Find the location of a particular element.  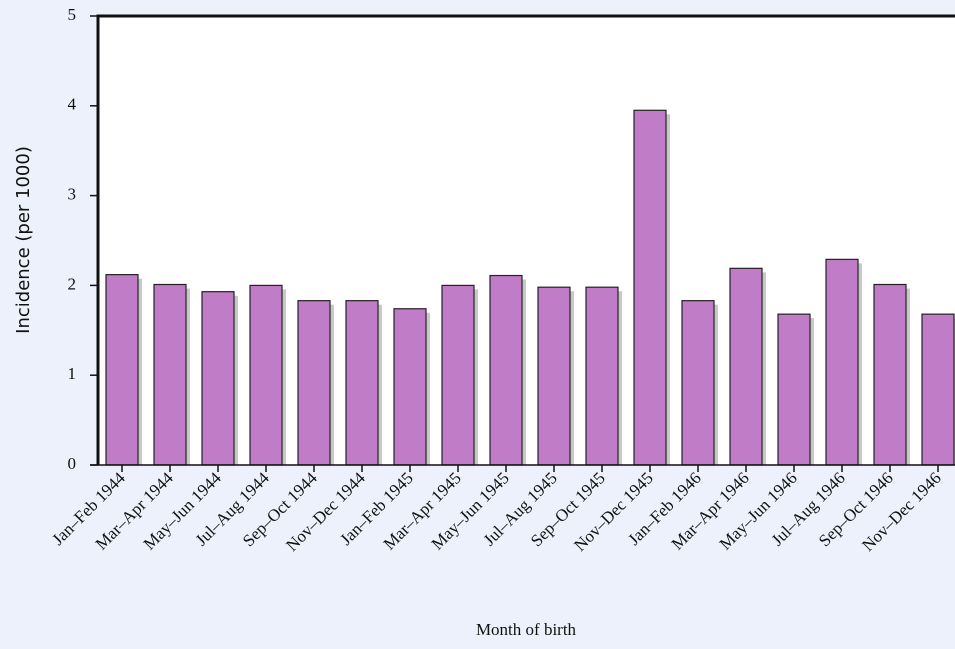

y-tick-label: 1 is located at coordinates (72, 373).